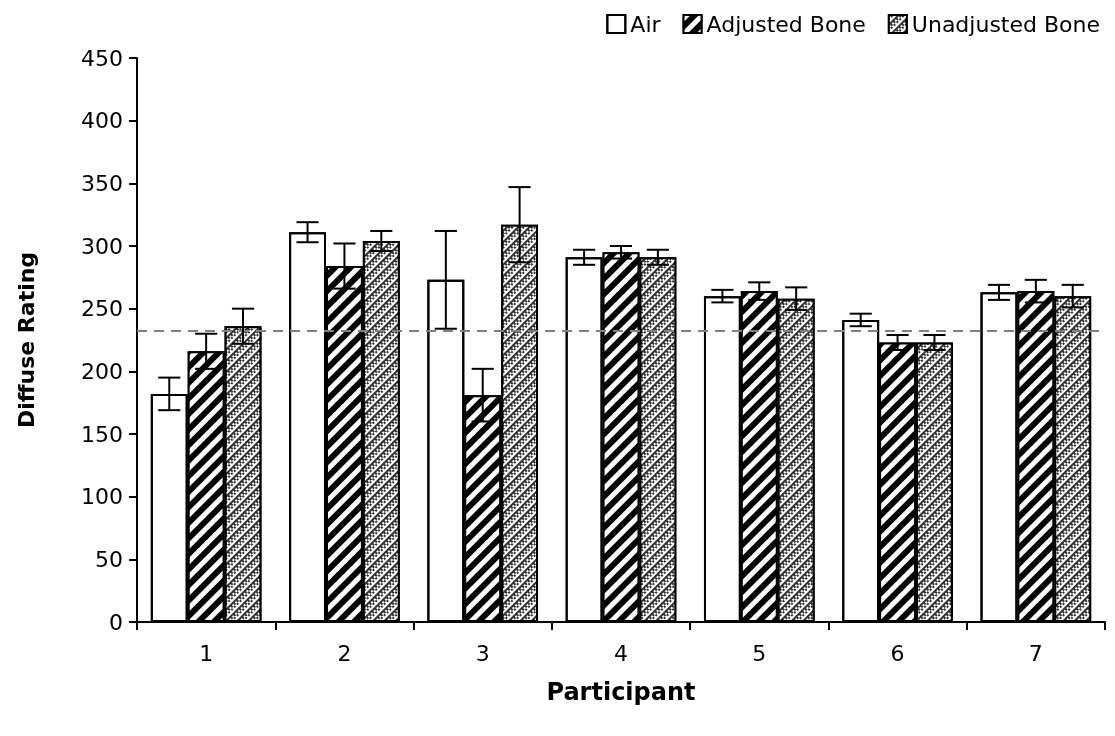 This screenshot has width=1115, height=736. Describe the element at coordinates (102, 121) in the screenshot. I see `y-tick-label: 400` at that location.